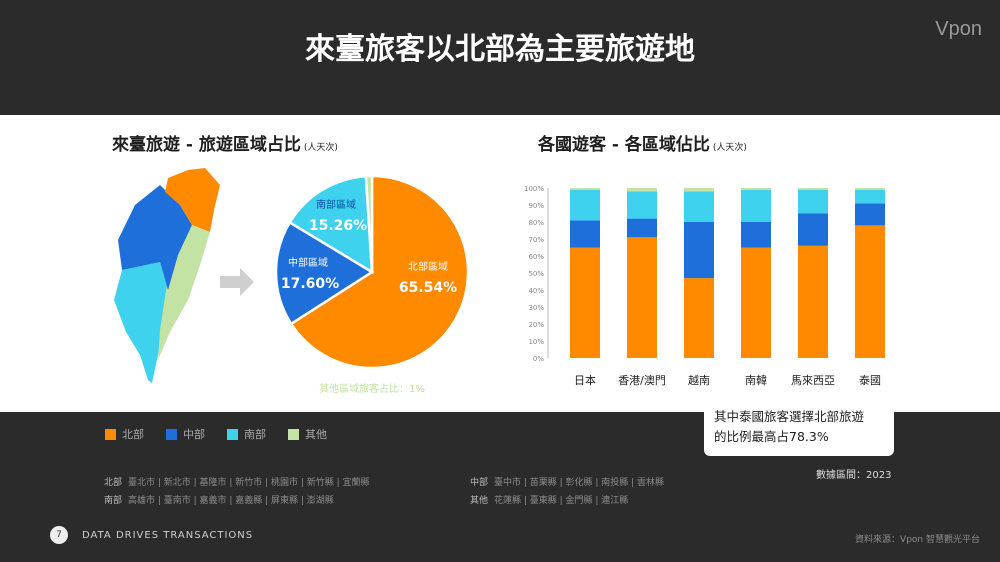  I want to click on region-row-south: 南部 高雄市 | 臺南市 | 嘉義市 | 嘉義縣 | 屏東縣 | 澎湖縣, so click(237, 501).